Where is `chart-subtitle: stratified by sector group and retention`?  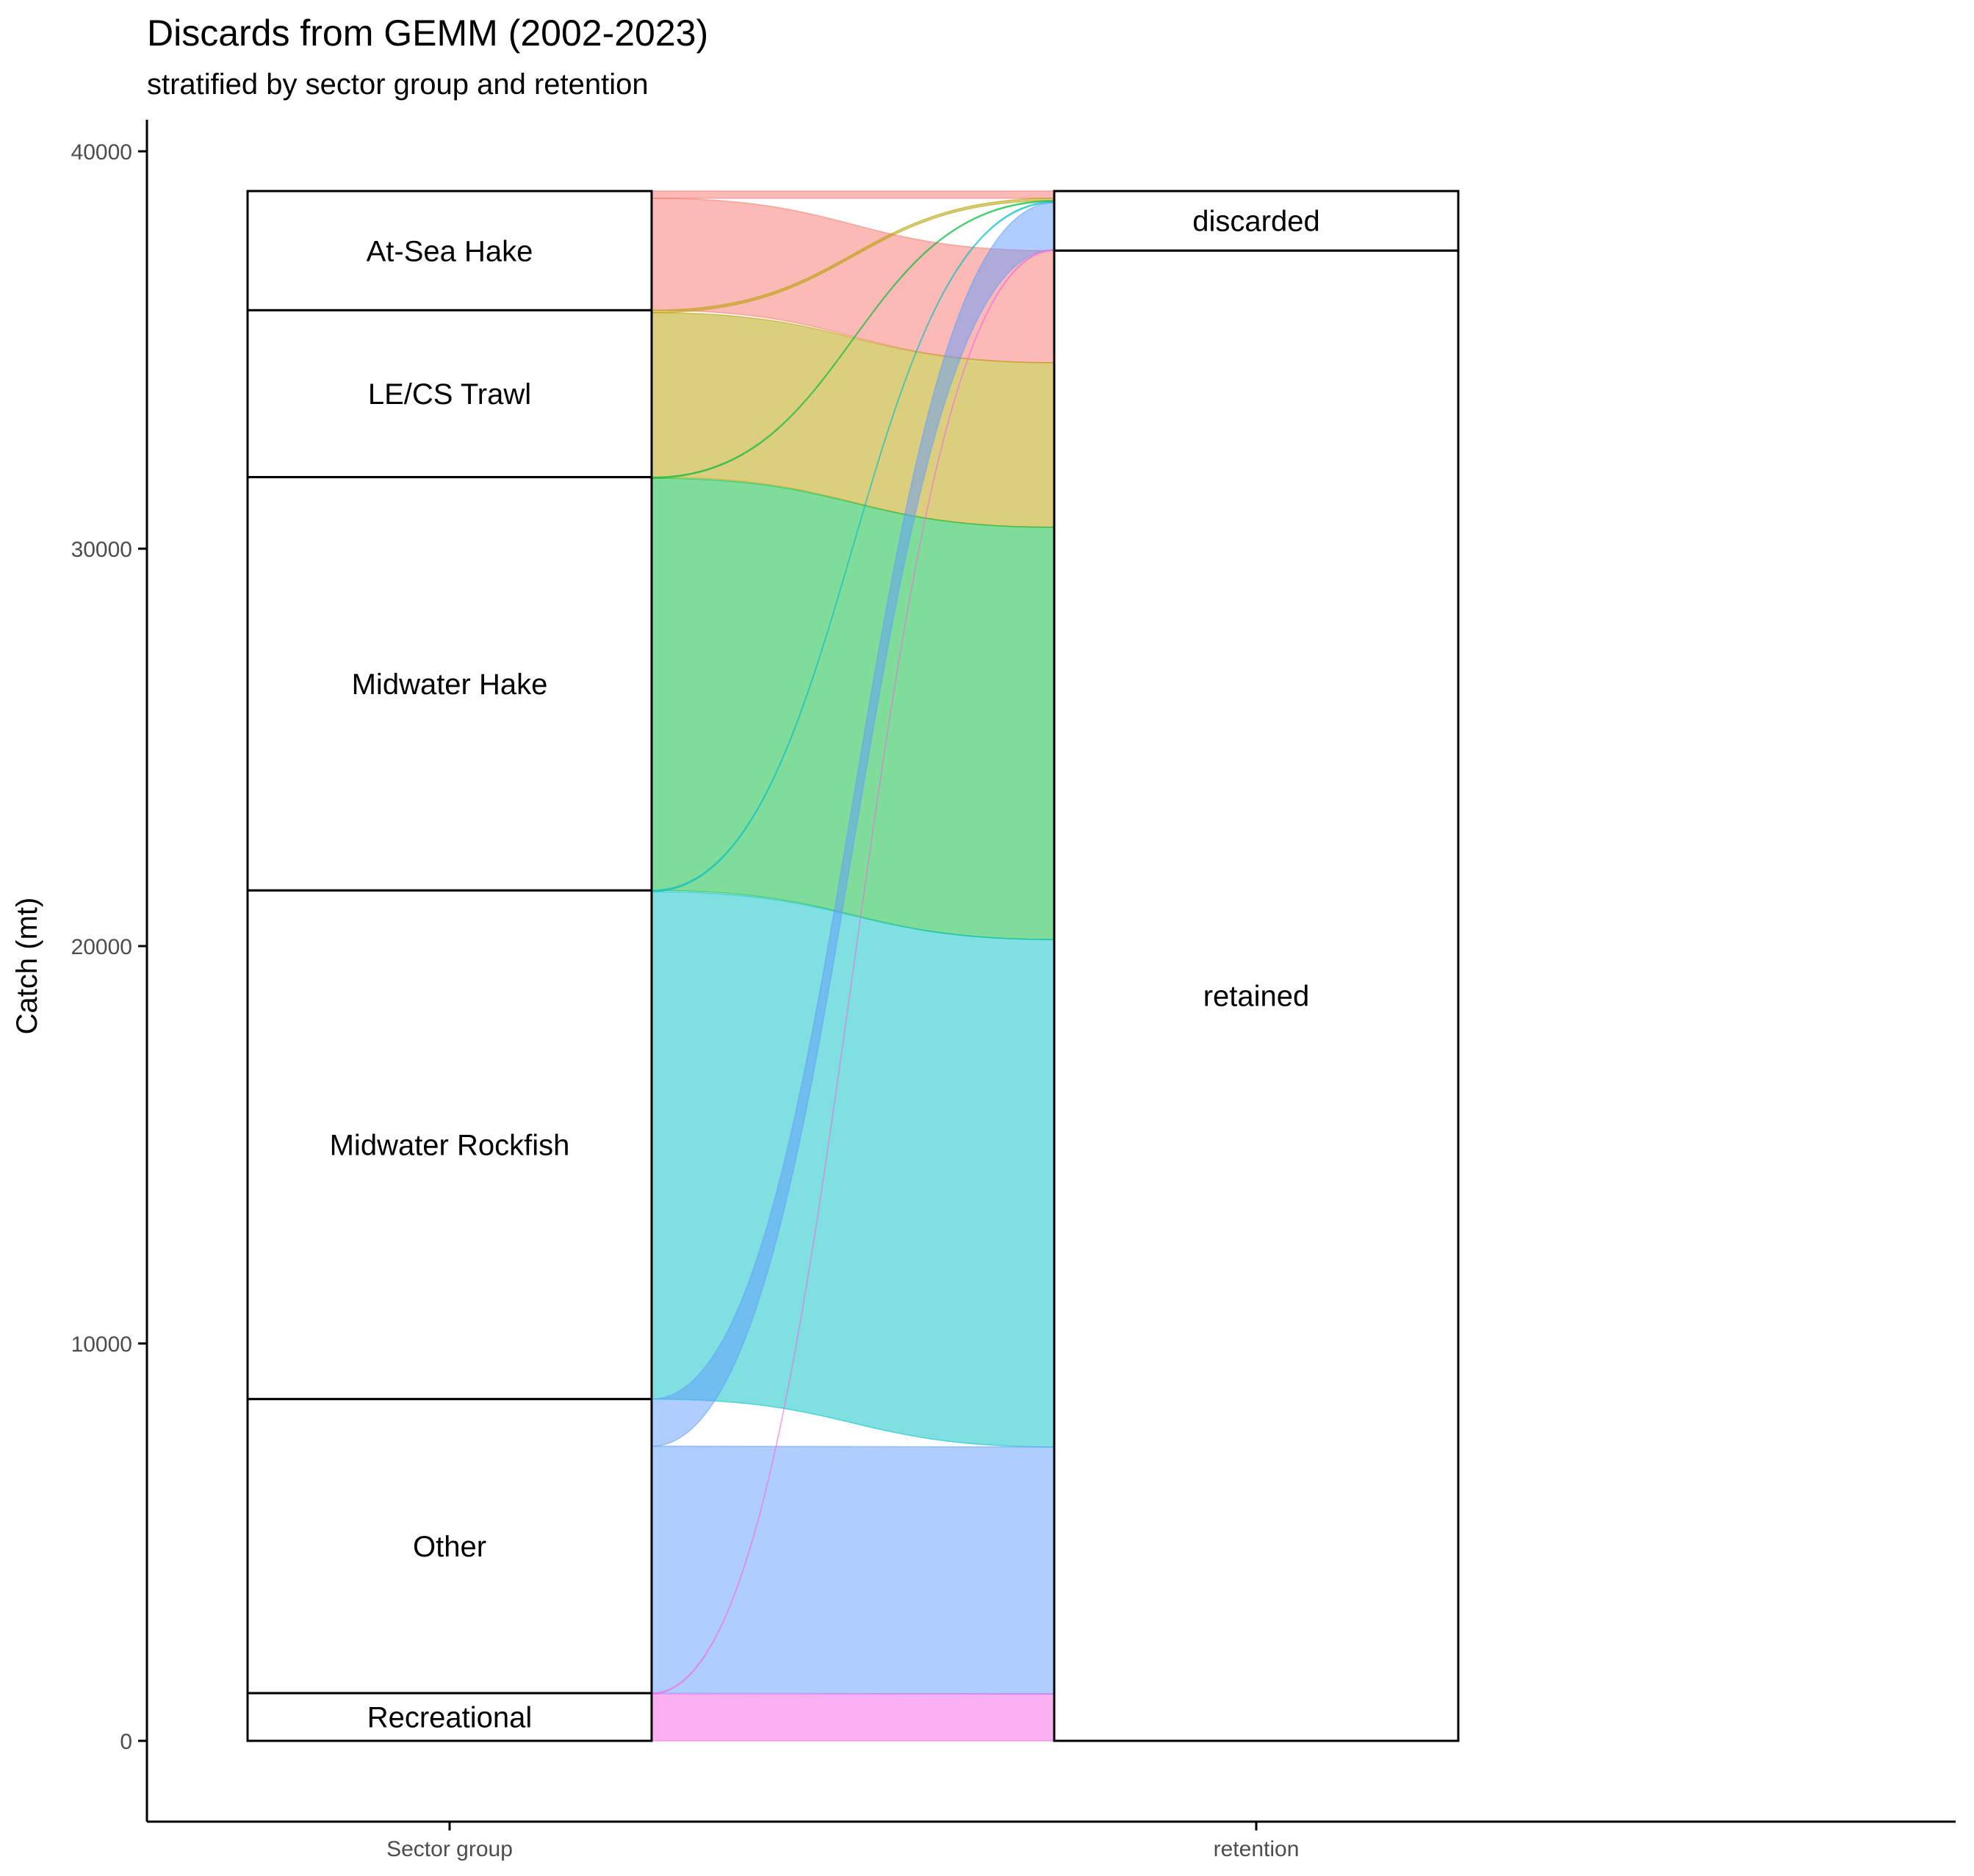
chart-subtitle: stratified by sector group and retention is located at coordinates (398, 84).